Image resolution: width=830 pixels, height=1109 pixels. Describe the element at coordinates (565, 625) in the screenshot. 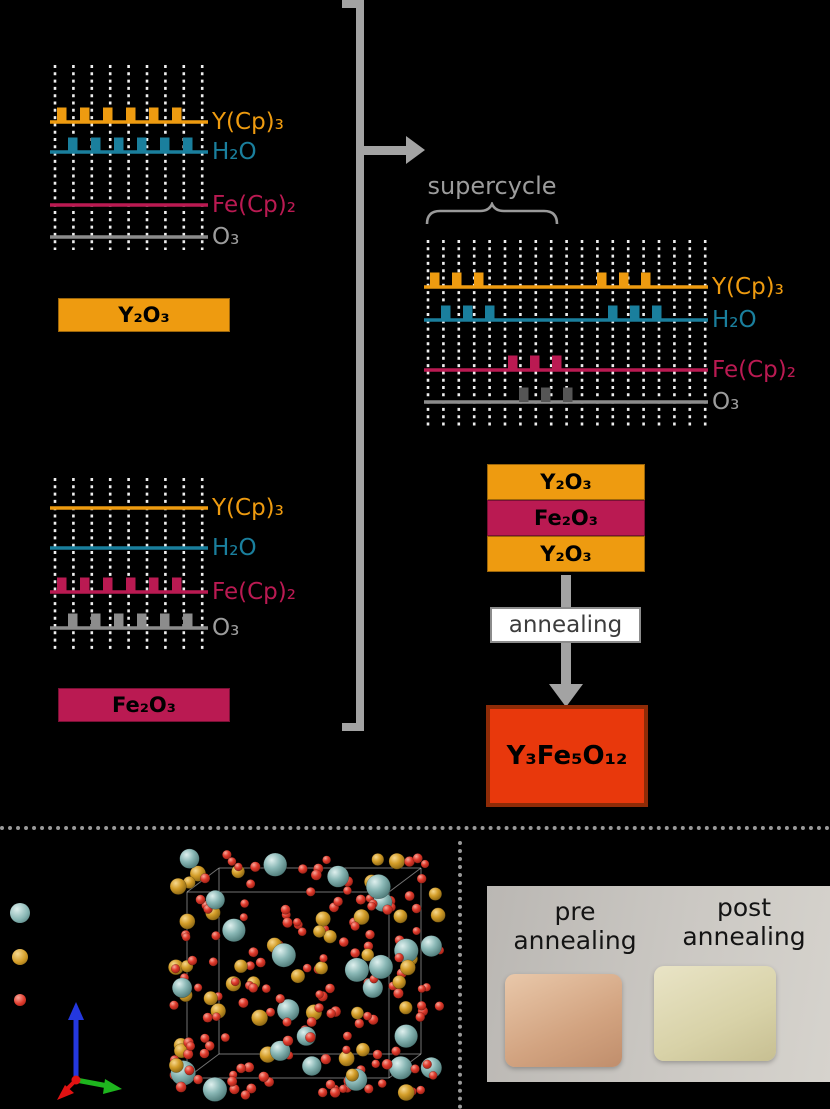

I see `annealing-step-box: annealing` at that location.